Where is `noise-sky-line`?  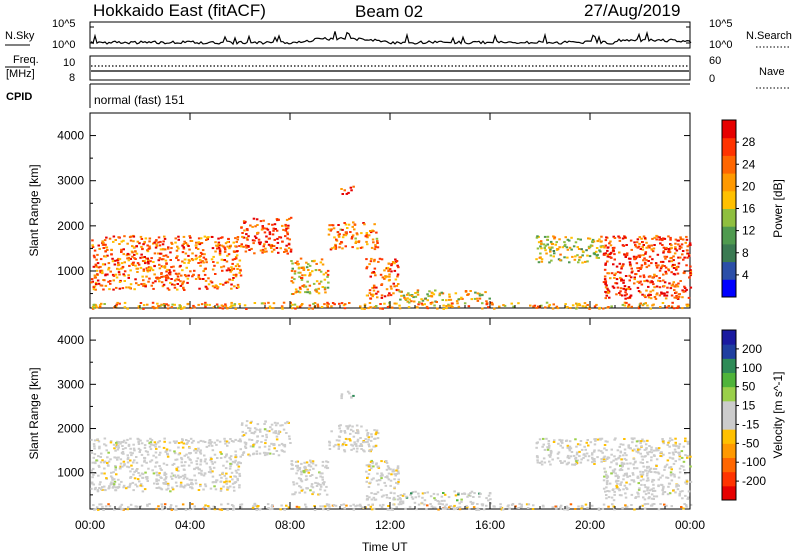
noise-sky-line is located at coordinates (391, 38).